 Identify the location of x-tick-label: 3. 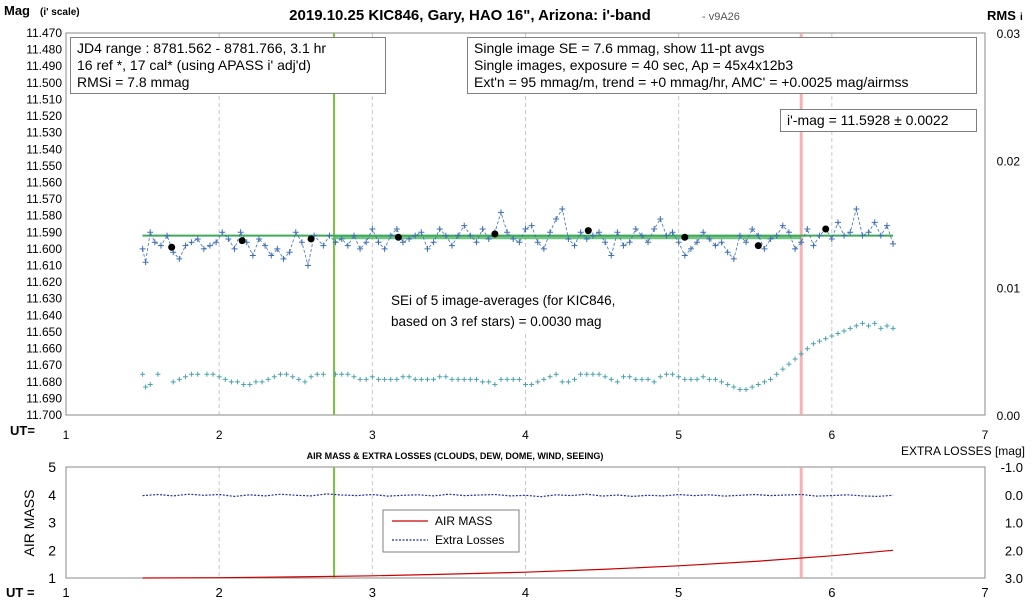
(372, 435).